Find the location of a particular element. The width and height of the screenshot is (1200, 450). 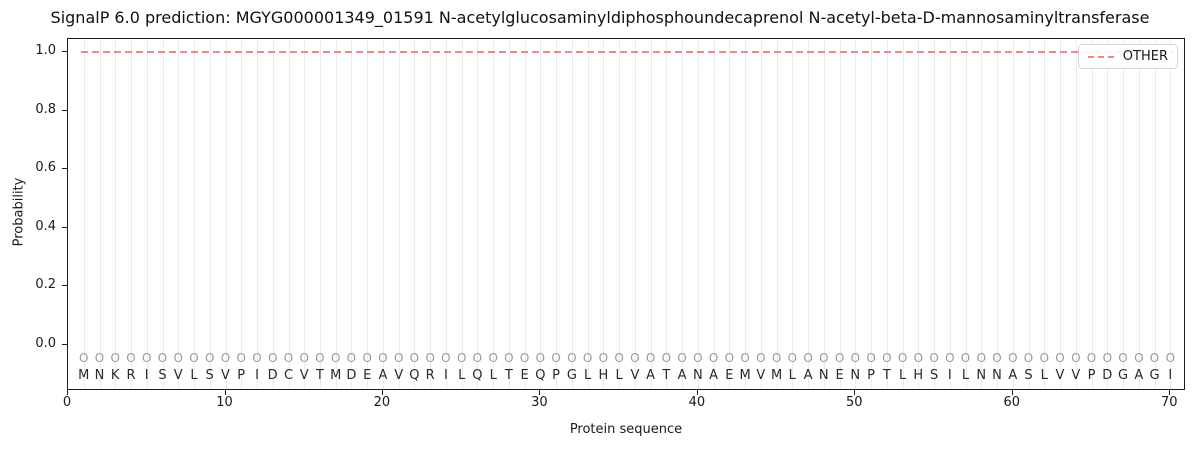

other-probability-line is located at coordinates (627, 52).